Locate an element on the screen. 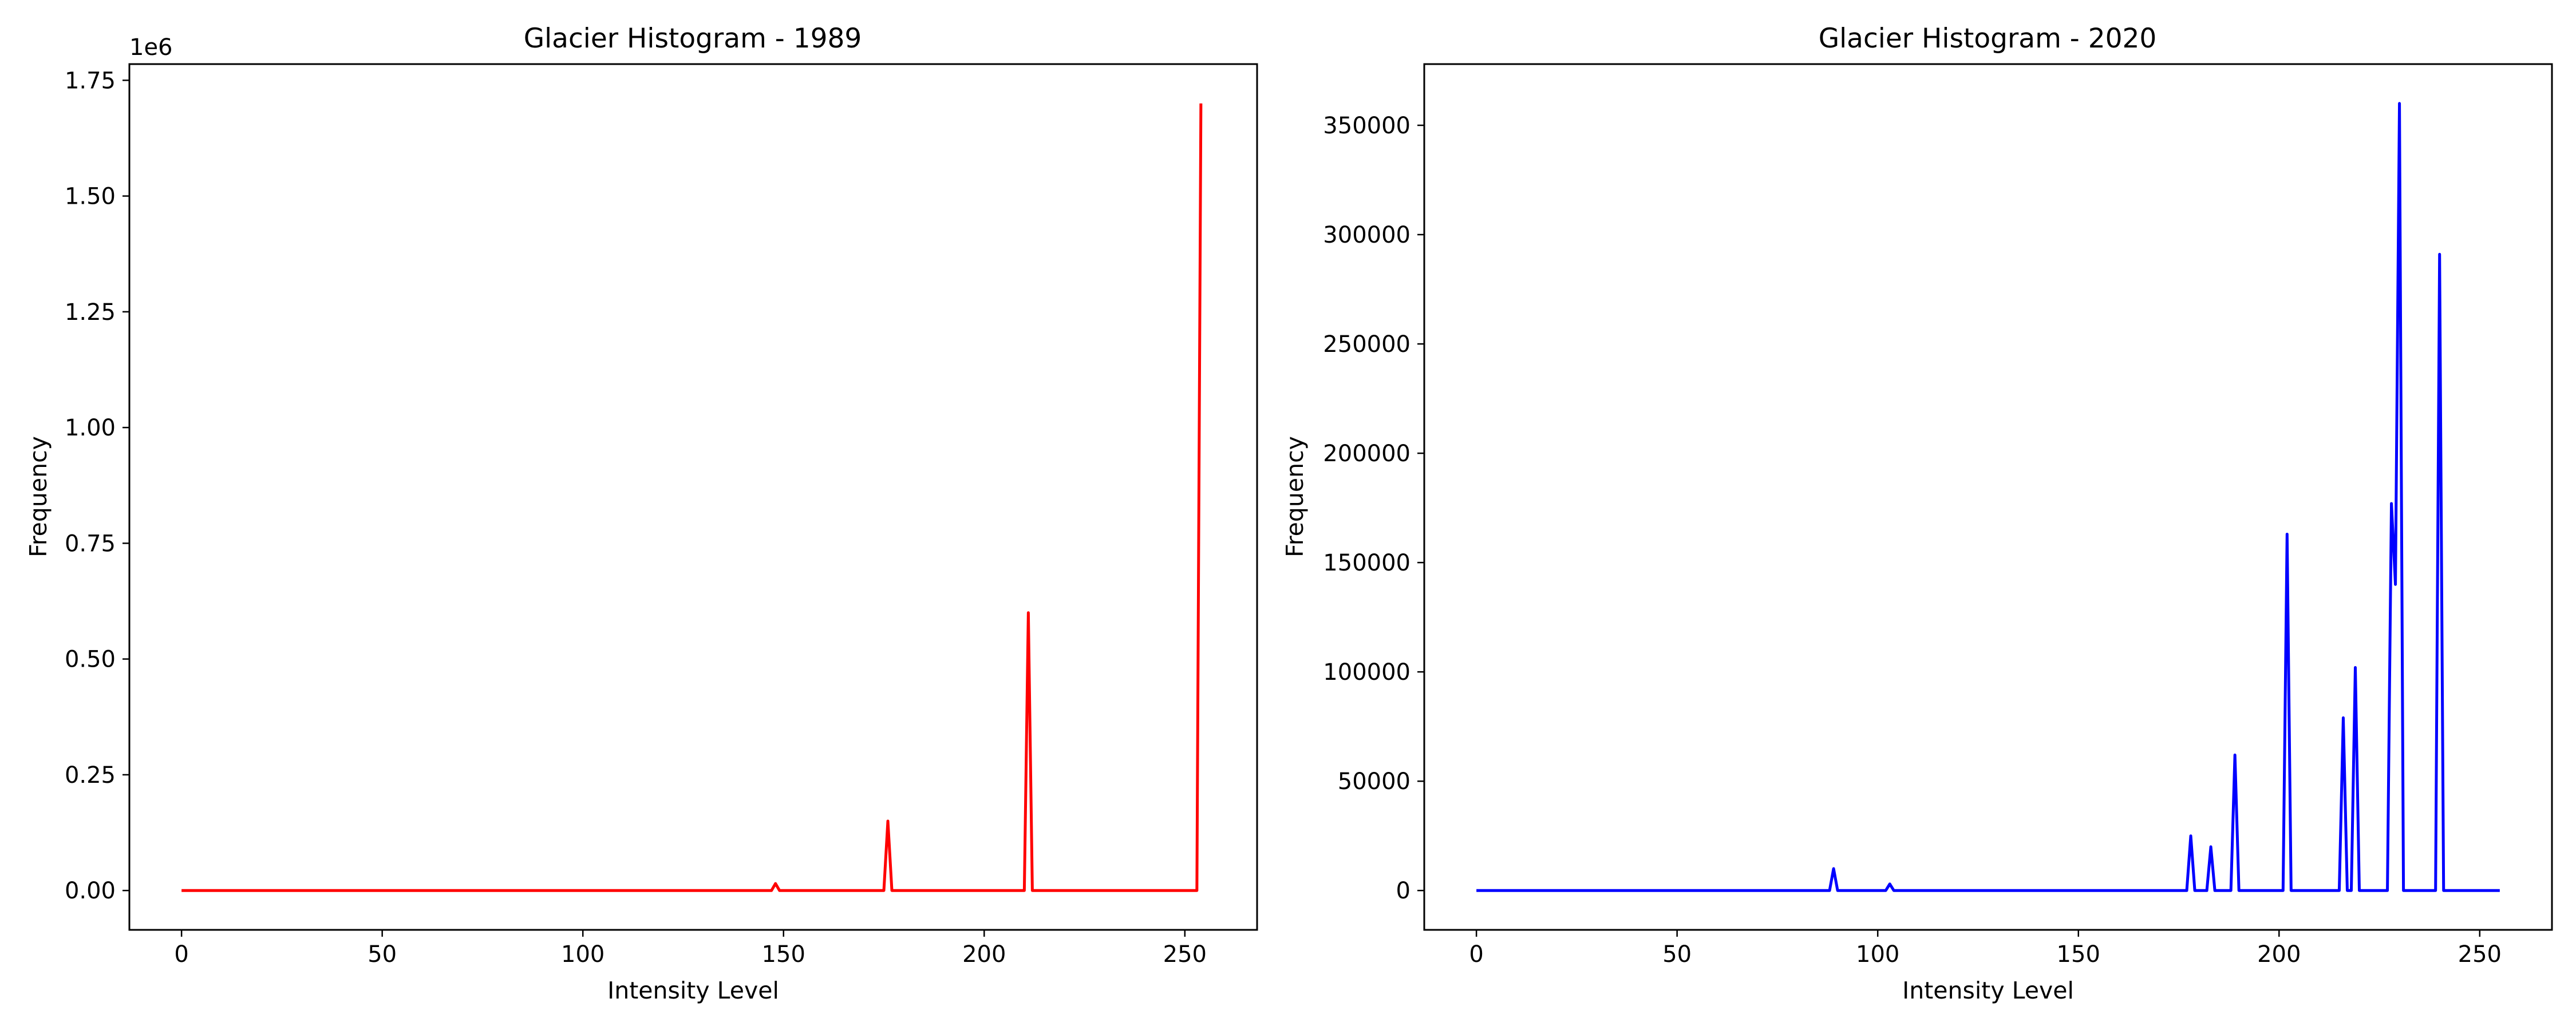 The height and width of the screenshot is (1030, 2576). y-tick-label: 200000 is located at coordinates (1367, 454).